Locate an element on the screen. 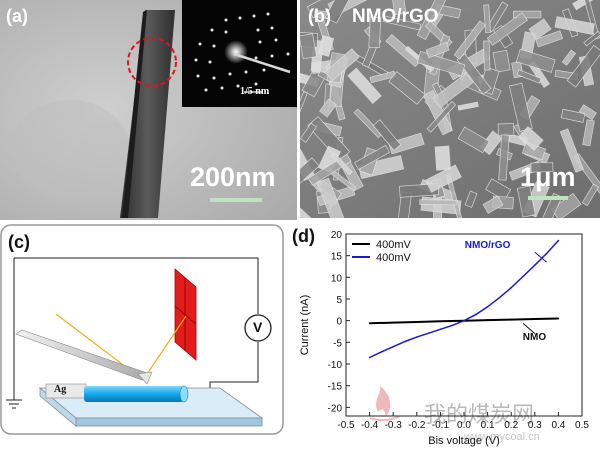 This screenshot has width=600, height=462. y-axis-label: Current (nA) is located at coordinates (305, 325).